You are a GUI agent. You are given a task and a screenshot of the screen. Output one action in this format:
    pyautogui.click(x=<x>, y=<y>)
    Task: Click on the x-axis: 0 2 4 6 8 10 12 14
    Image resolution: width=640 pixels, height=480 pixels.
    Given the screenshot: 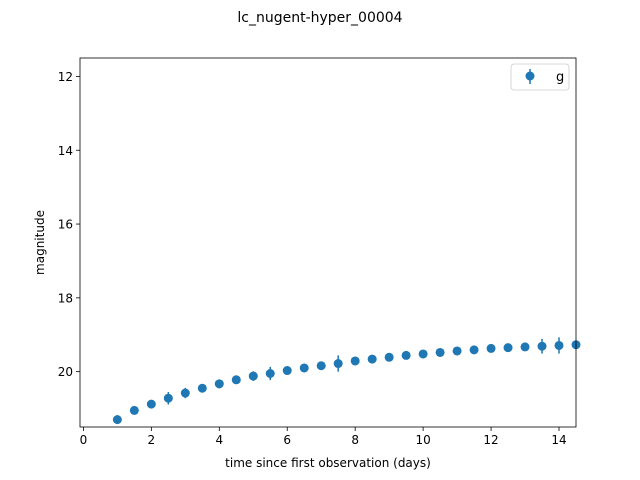 What is the action you would take?
    pyautogui.click(x=323, y=437)
    